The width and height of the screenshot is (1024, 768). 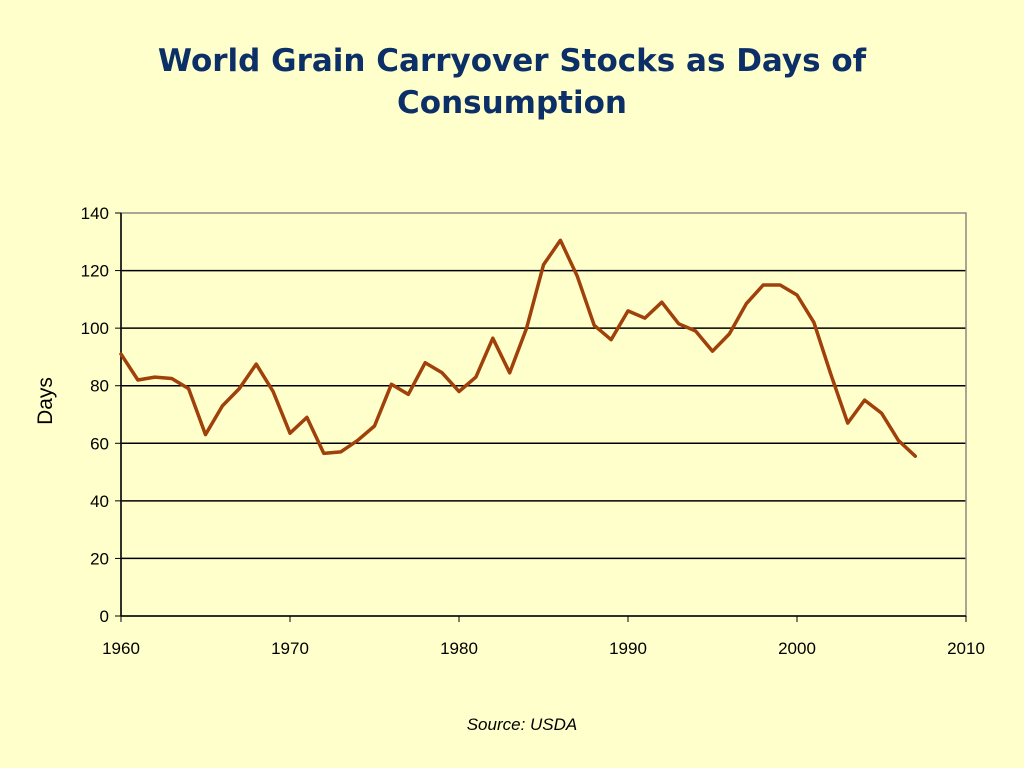 I want to click on y-tick-label: 80, so click(x=99, y=386).